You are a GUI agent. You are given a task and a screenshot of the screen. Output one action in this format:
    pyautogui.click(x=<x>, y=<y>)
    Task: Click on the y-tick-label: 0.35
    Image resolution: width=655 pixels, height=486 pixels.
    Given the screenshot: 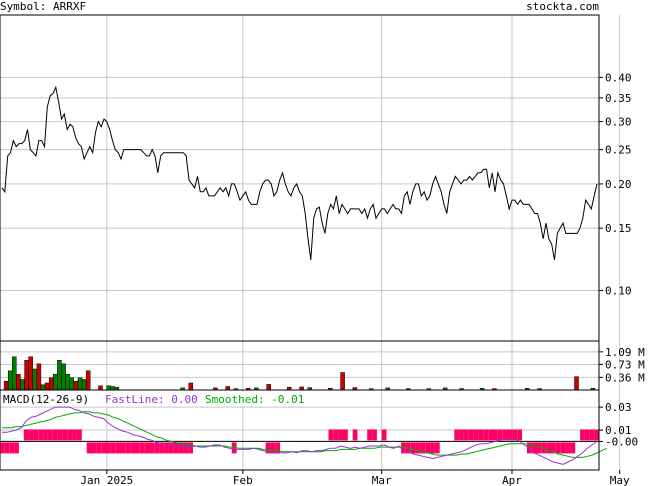 What is the action you would take?
    pyautogui.click(x=618, y=98)
    